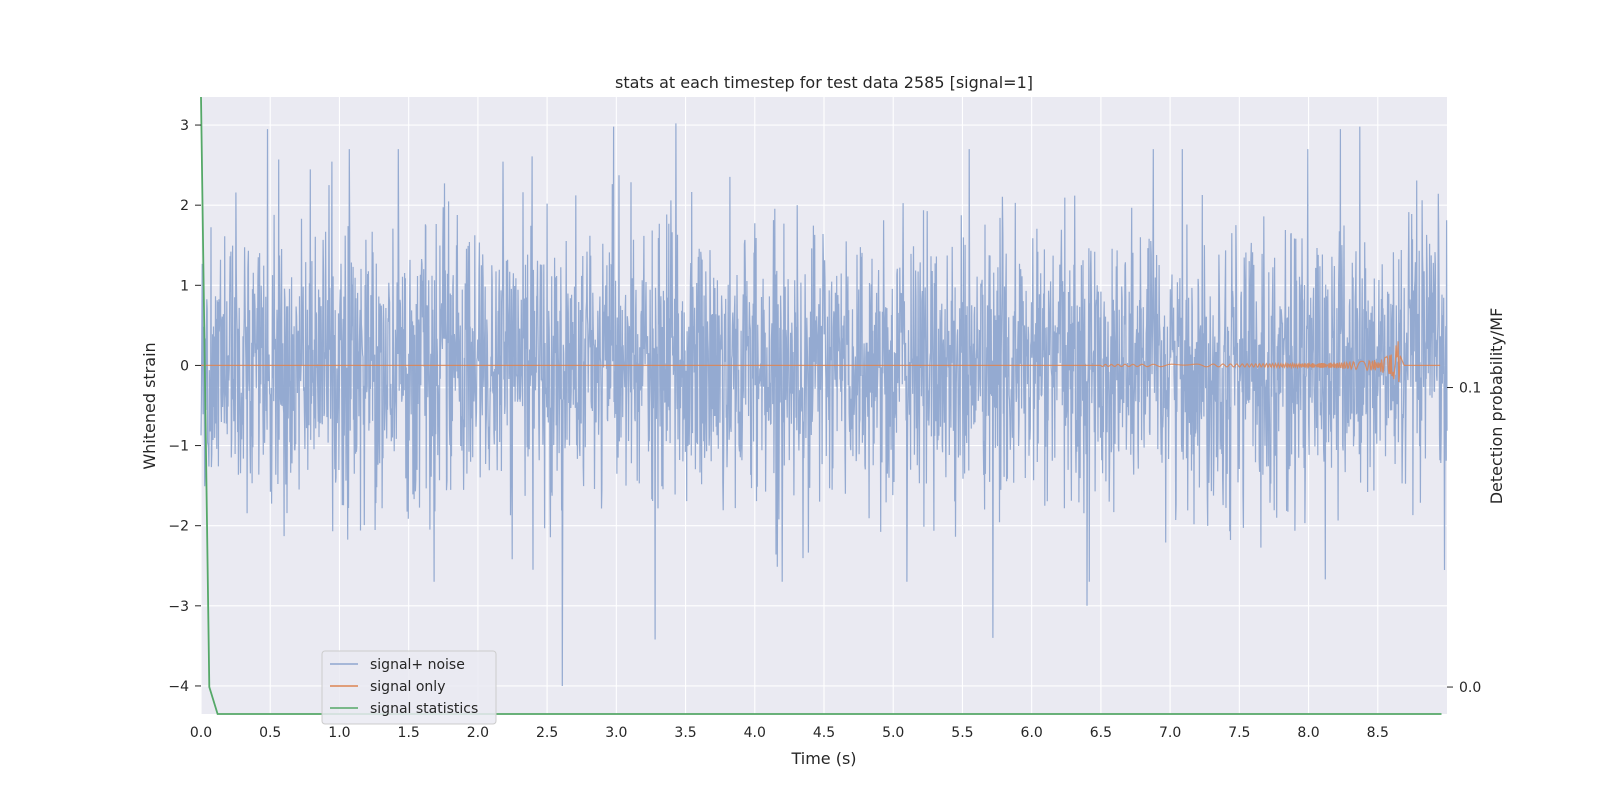 This screenshot has height=800, width=1600. Describe the element at coordinates (1496, 406) in the screenshot. I see `right-y-axis-label: Detection probability/MF` at that location.